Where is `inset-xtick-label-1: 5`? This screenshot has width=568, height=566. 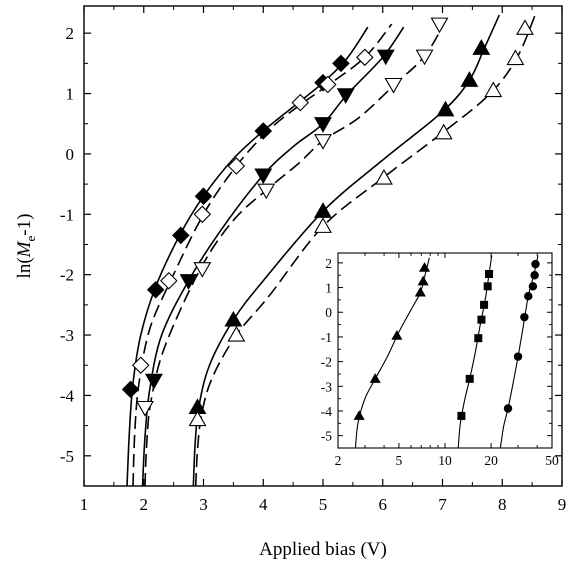
inset-xtick-label-1: 5 is located at coordinates (399, 460).